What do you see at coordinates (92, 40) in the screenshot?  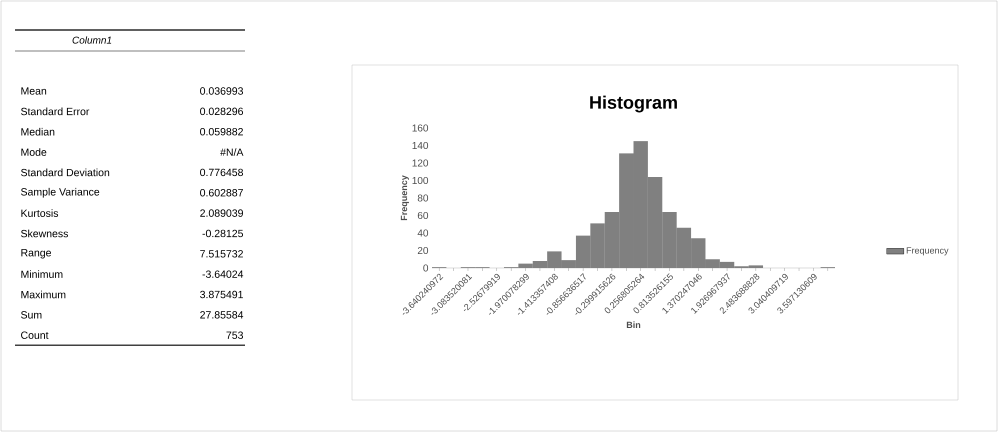 I see `text: Column1` at bounding box center [92, 40].